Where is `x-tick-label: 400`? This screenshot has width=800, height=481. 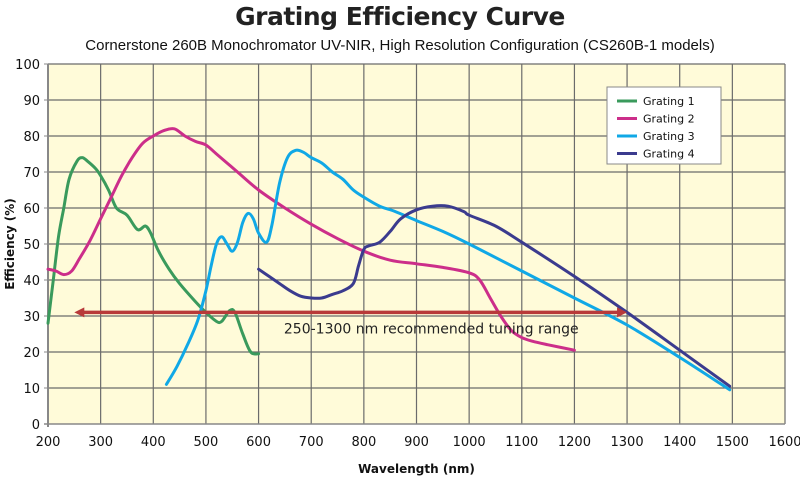 x-tick-label: 400 is located at coordinates (153, 442).